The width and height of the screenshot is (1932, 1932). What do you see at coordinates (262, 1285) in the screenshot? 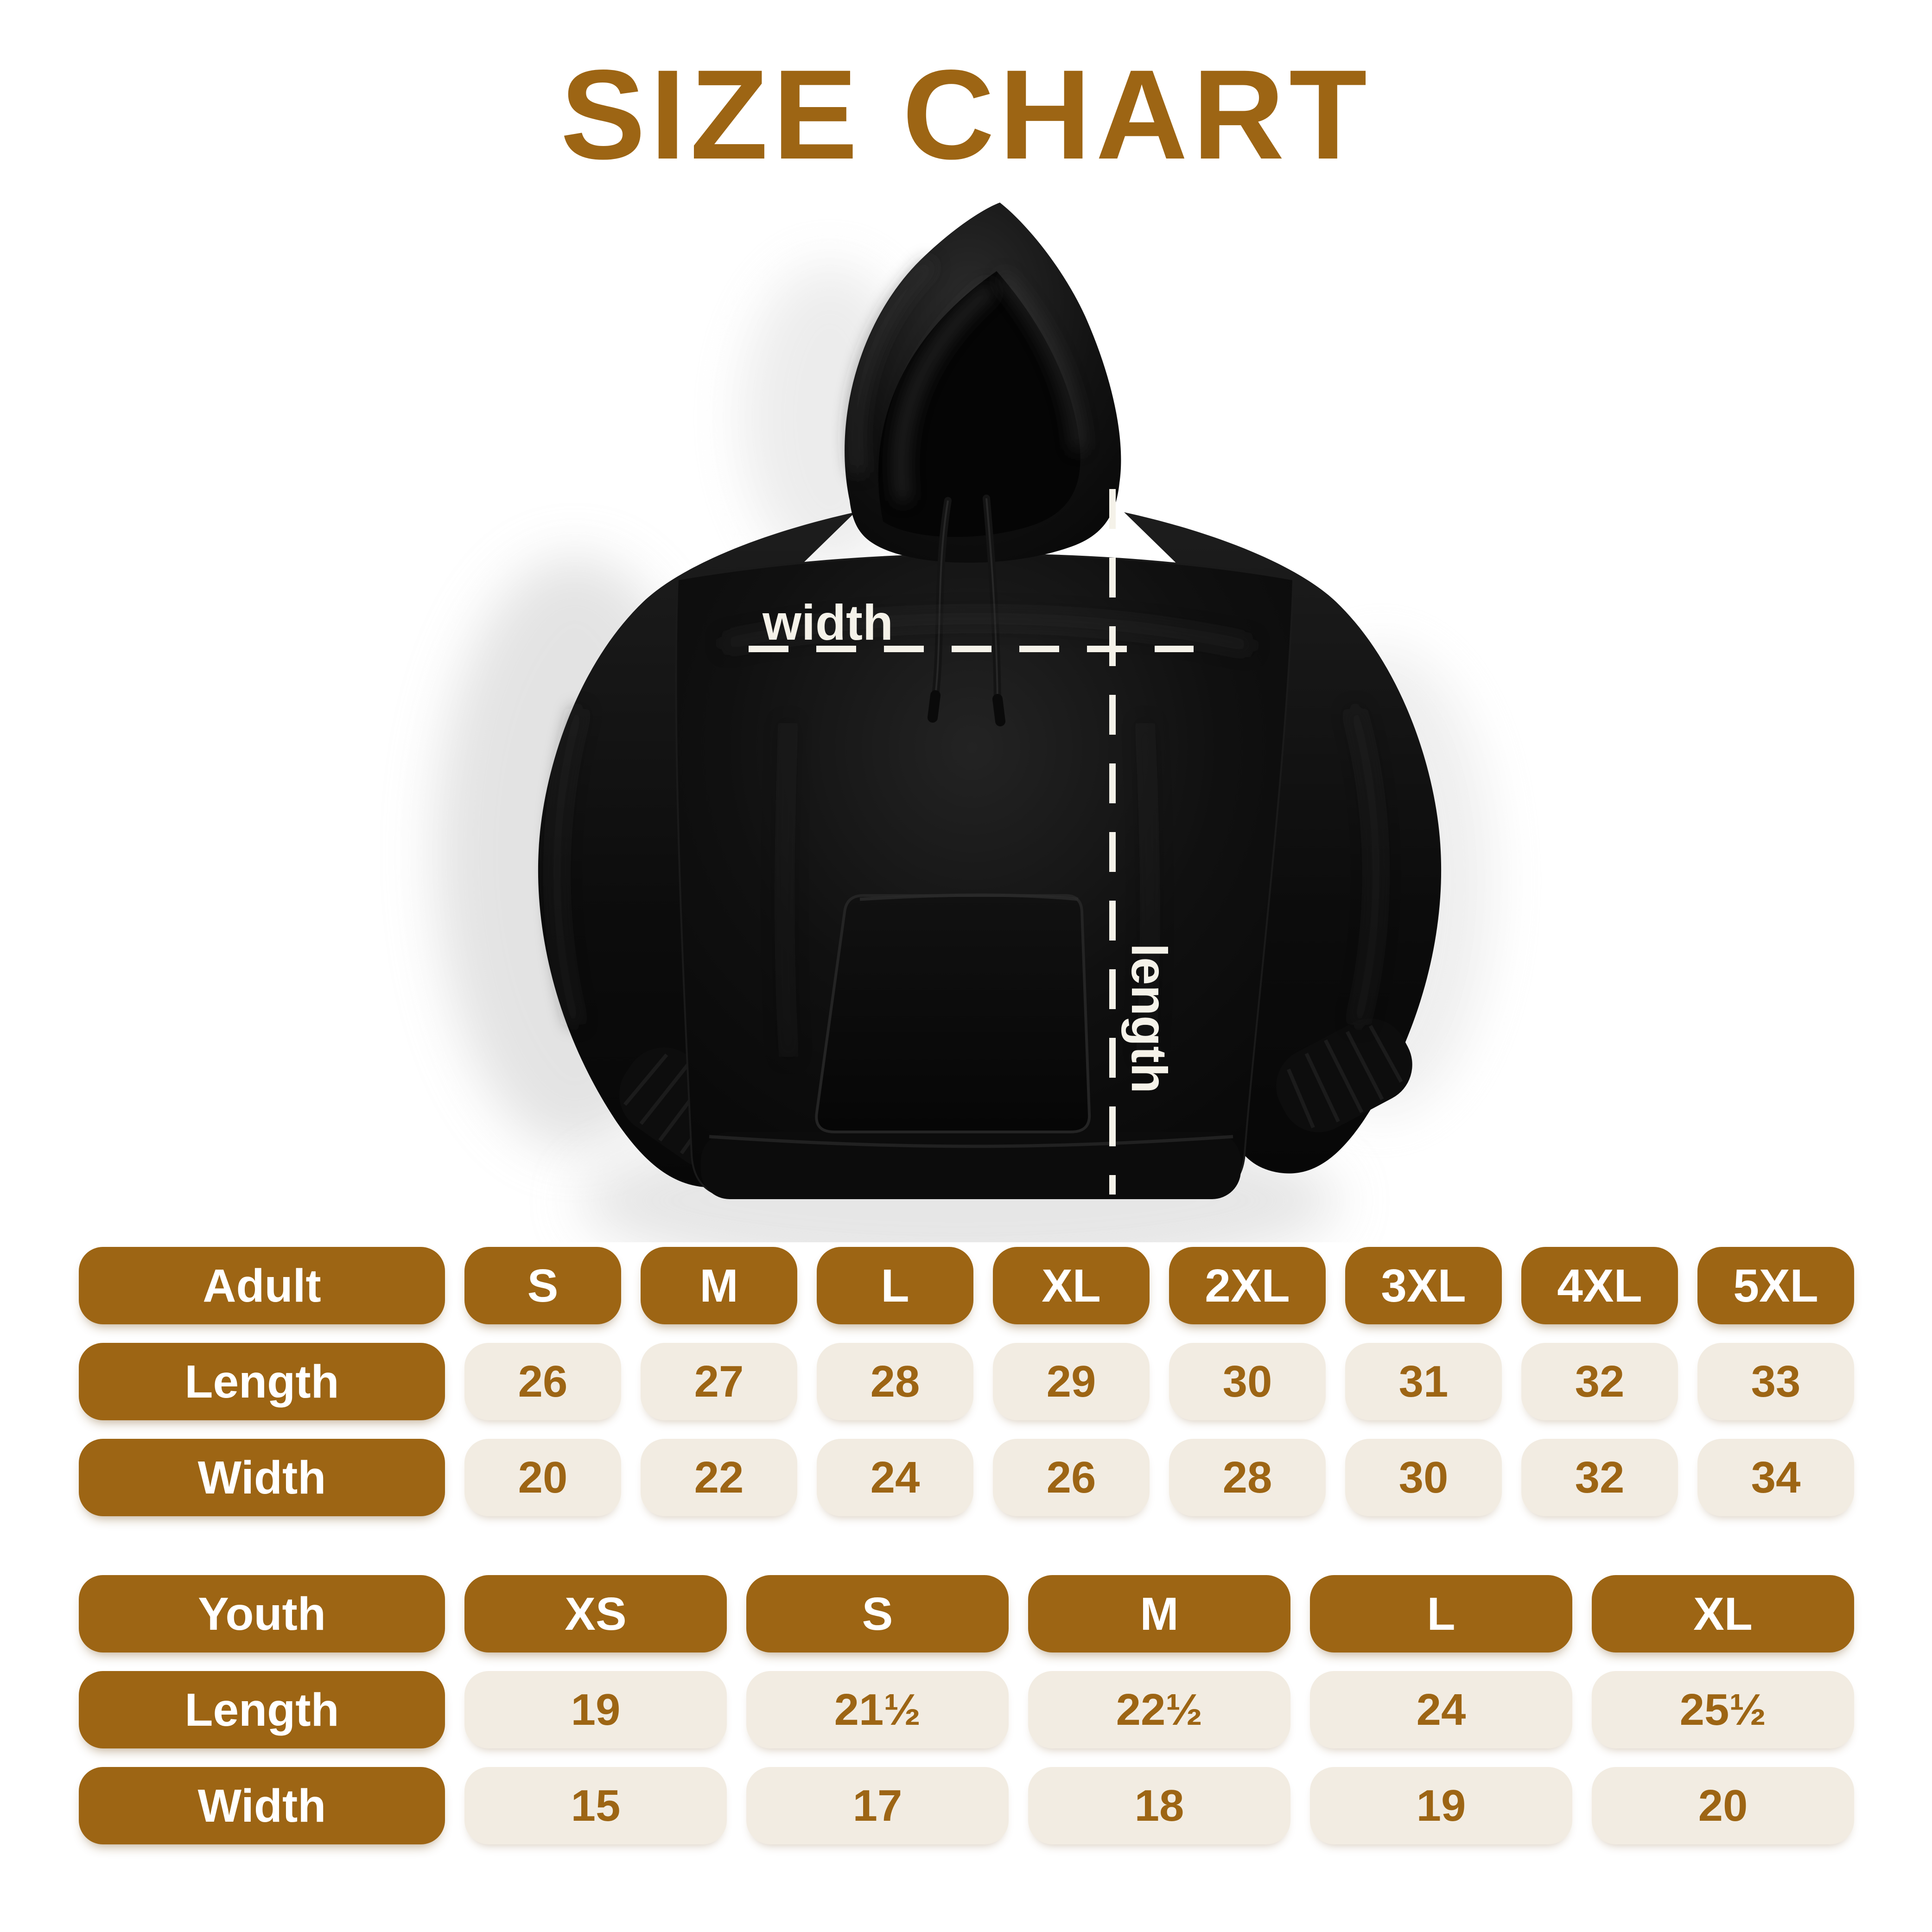
I see `adult-table-header-label: Adult` at bounding box center [262, 1285].